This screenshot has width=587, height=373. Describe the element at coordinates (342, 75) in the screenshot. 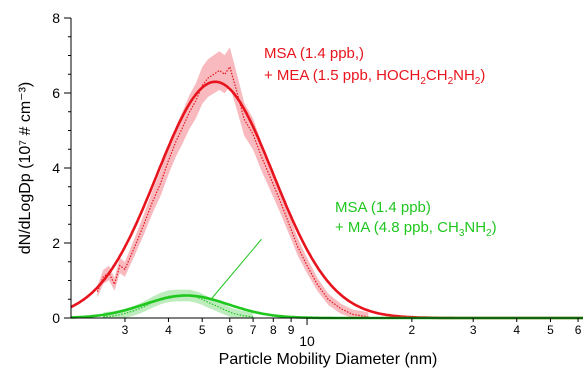

I see `annotation-text: + MEA (1.5 ppb, HOCH` at that location.